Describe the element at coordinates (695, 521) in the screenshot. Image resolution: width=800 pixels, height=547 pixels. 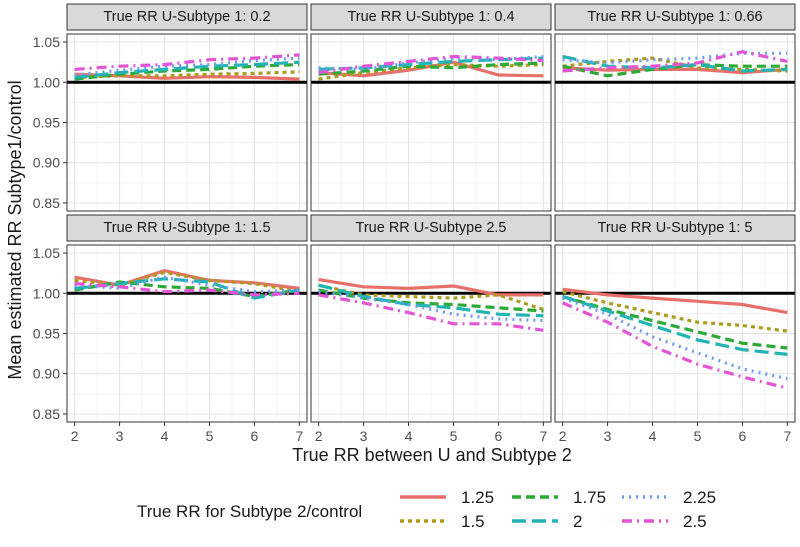
I see `legend-label: 2.5` at that location.